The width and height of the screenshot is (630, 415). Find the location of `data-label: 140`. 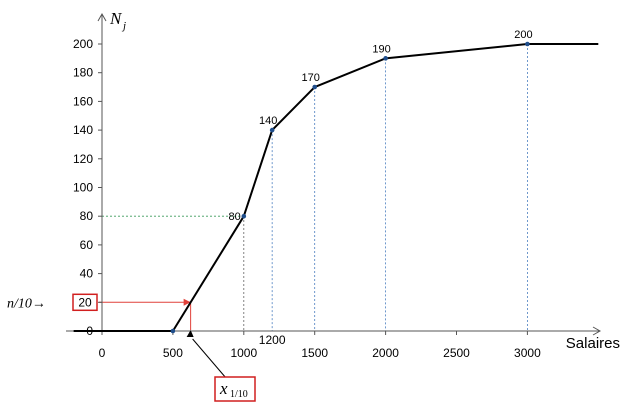

data-label: 140 is located at coordinates (268, 121).